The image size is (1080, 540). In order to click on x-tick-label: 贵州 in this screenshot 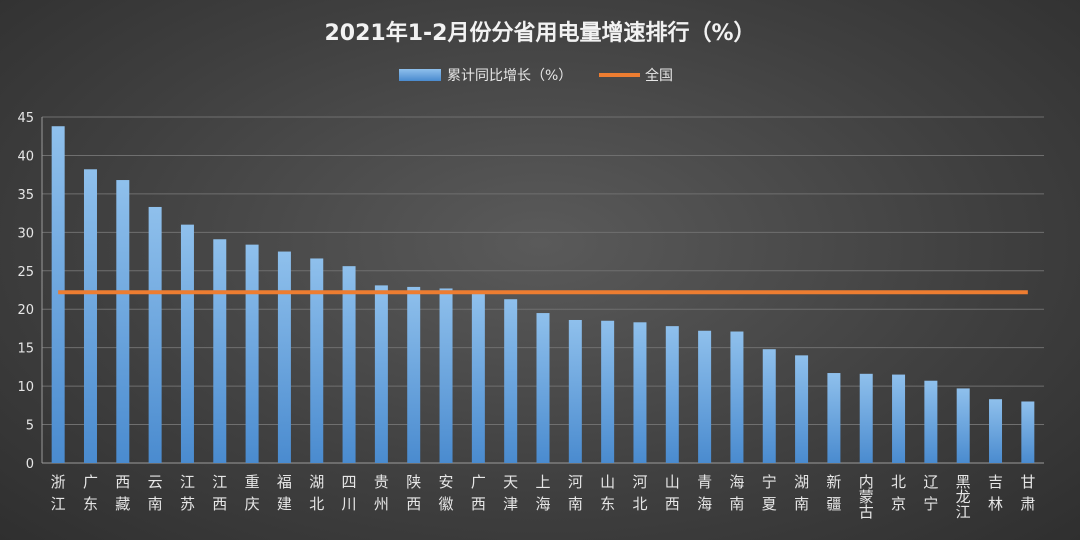, I will do `click(381, 493)`.